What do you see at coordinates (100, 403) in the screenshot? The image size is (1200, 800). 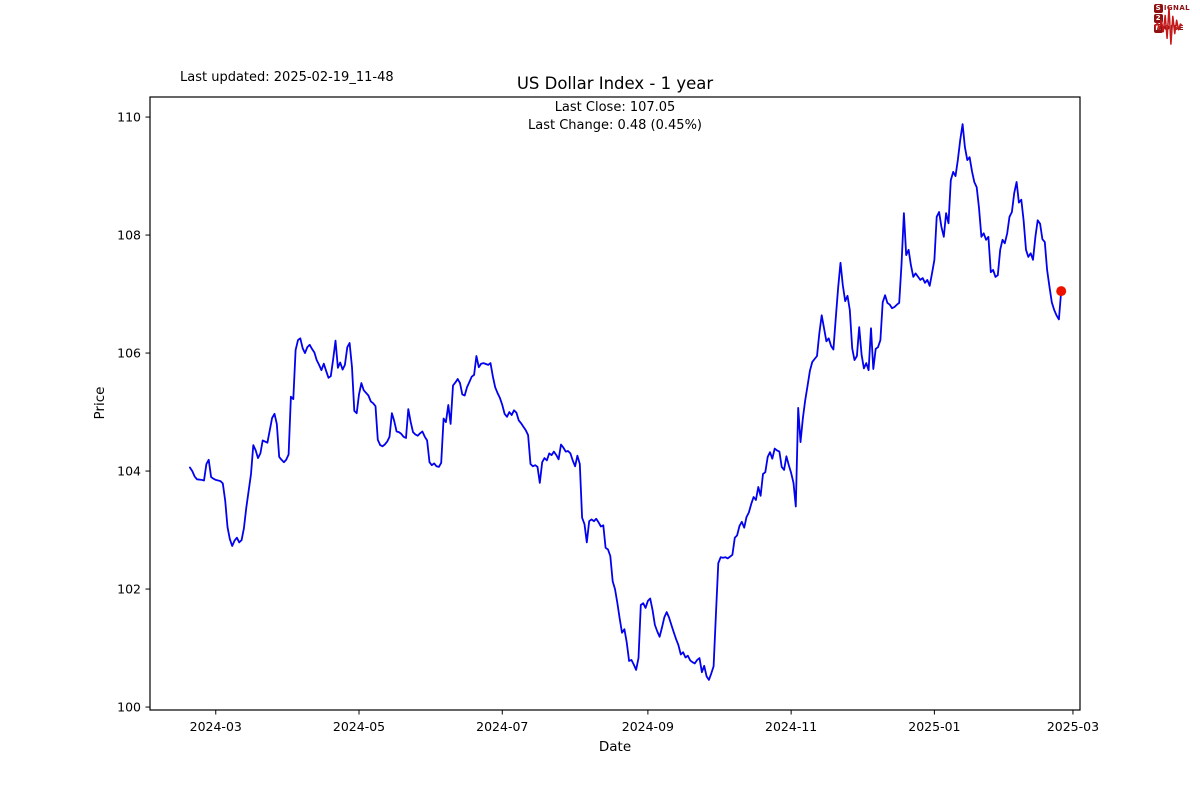 I see `y-axis-label: Price` at bounding box center [100, 403].